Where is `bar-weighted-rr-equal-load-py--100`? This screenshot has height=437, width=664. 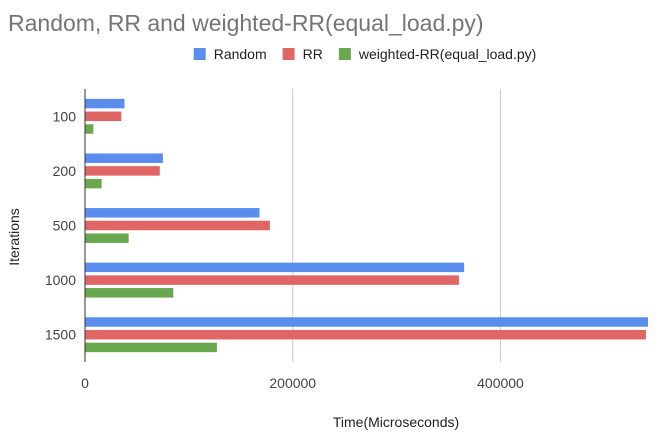 bar-weighted-rr-equal-load-py--100 is located at coordinates (89, 129).